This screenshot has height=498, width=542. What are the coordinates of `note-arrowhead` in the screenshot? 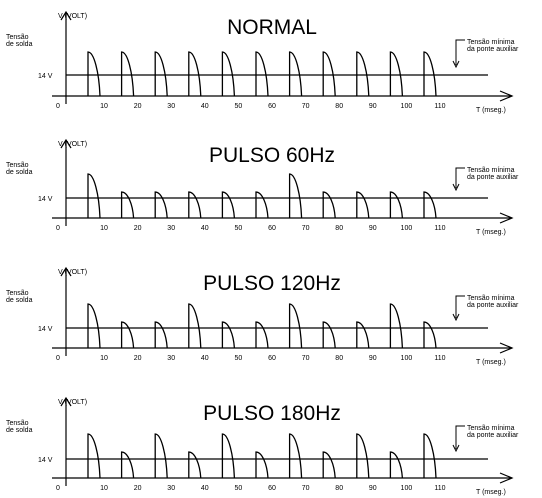 It's located at (456, 187).